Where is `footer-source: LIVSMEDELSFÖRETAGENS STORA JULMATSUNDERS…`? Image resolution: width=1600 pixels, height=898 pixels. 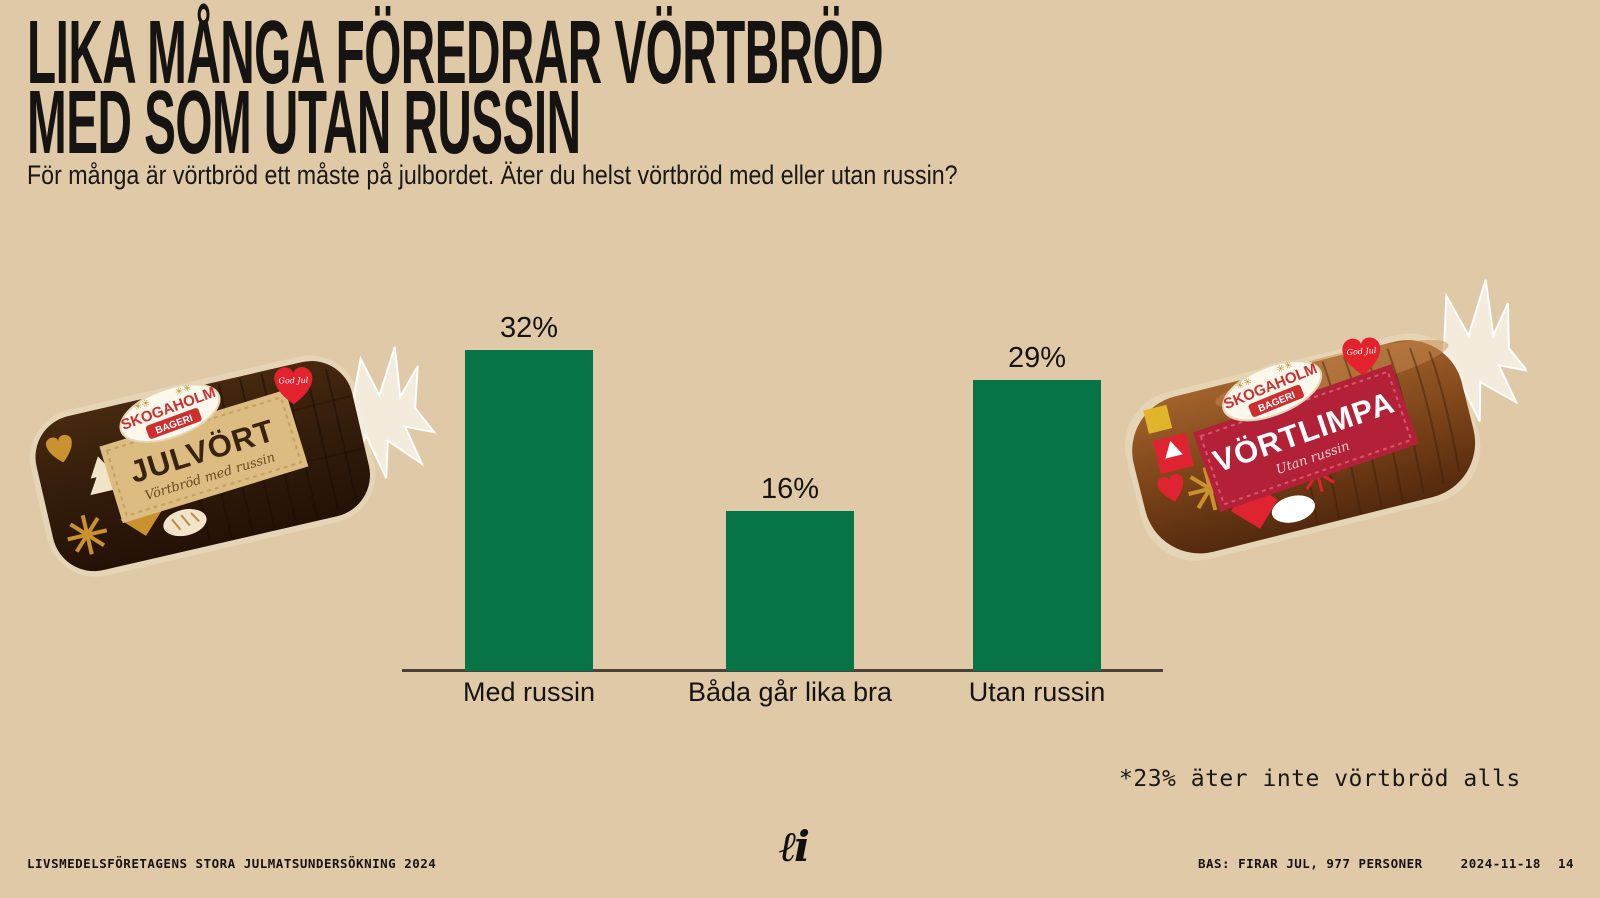
footer-source: LIVSMEDELSFÖRETAGENS STORA JULMATSUNDERS… is located at coordinates (232, 863).